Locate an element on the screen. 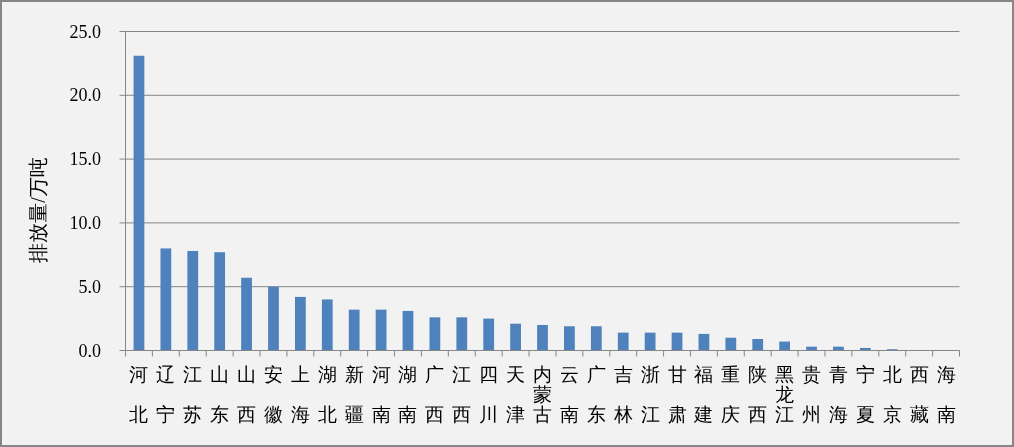 Image resolution: width=1014 pixels, height=447 pixels. x-tick-label: 吉林 is located at coordinates (623, 394).